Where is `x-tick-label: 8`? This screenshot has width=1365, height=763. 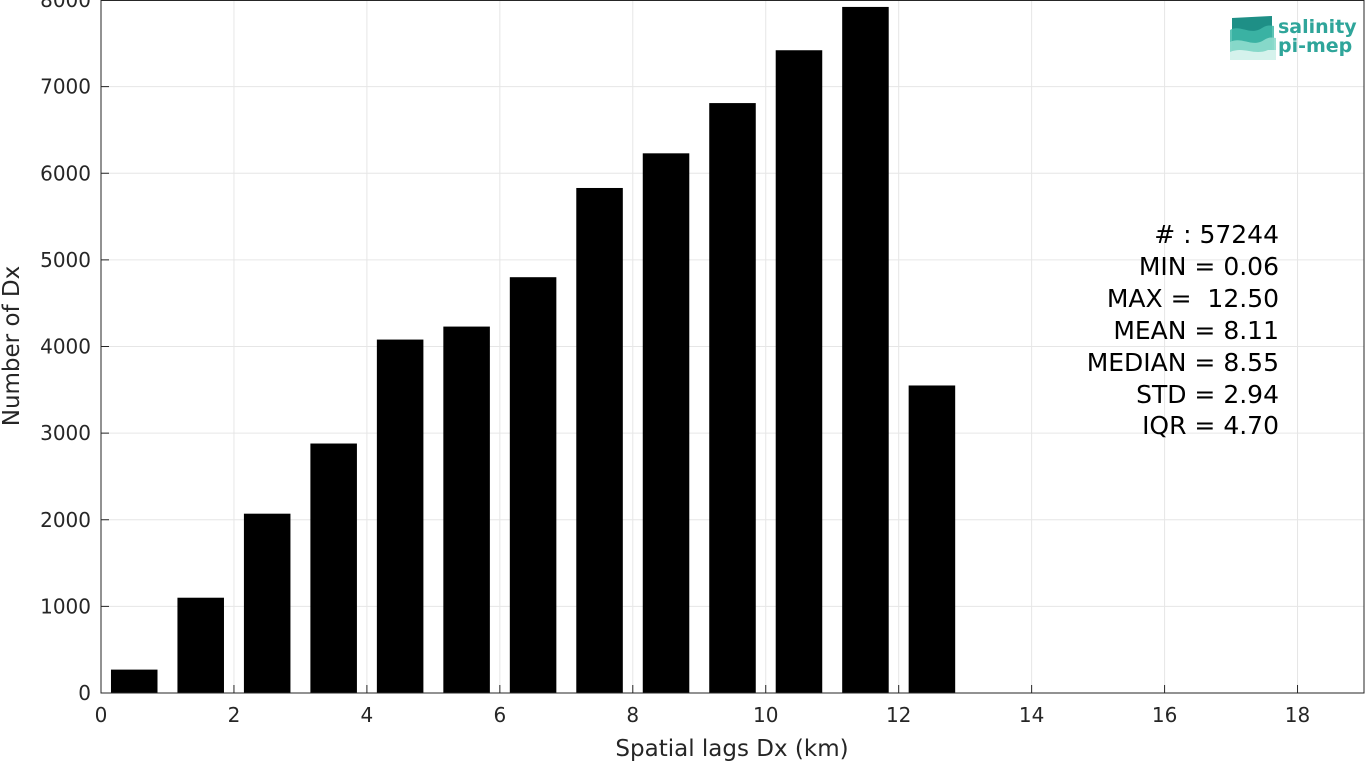 x-tick-label: 8 is located at coordinates (632, 715).